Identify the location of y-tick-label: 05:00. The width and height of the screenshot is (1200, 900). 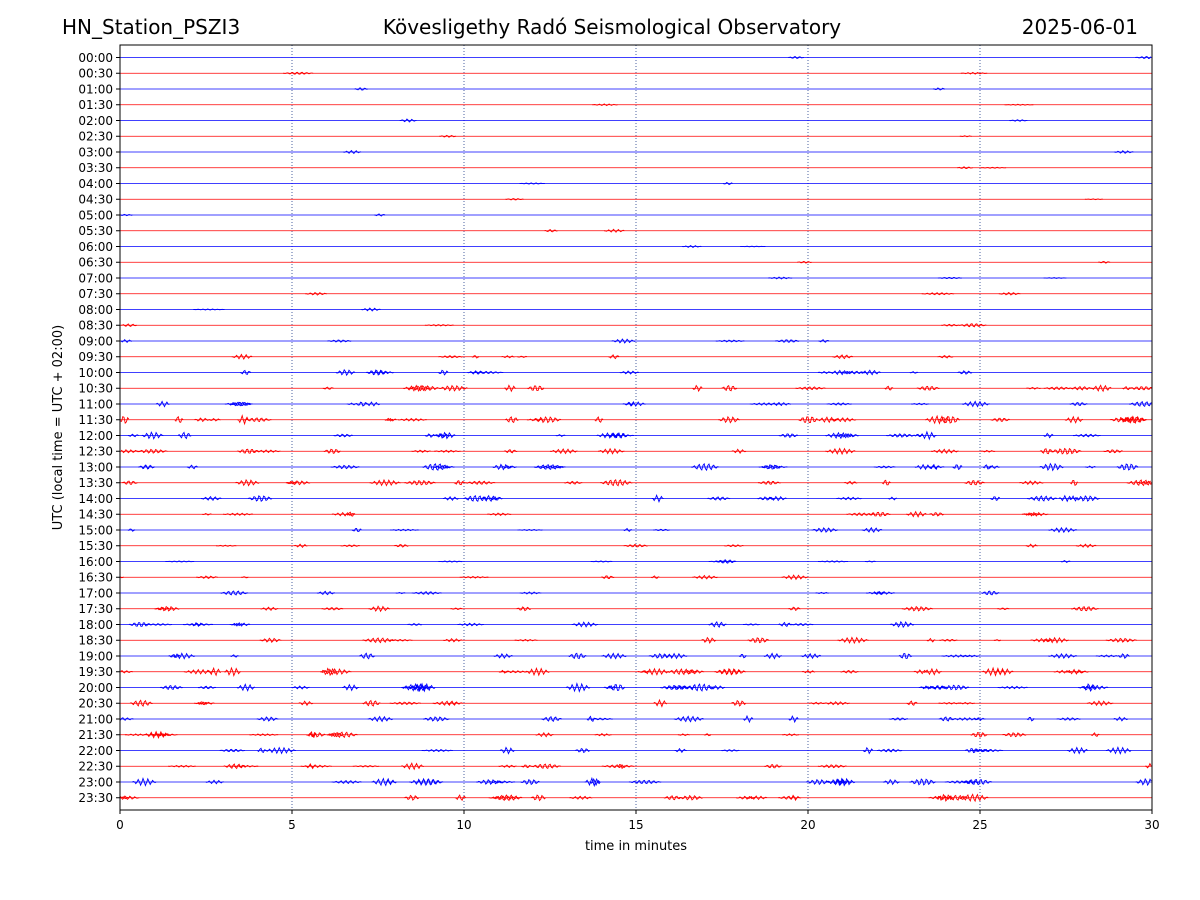
(95, 215).